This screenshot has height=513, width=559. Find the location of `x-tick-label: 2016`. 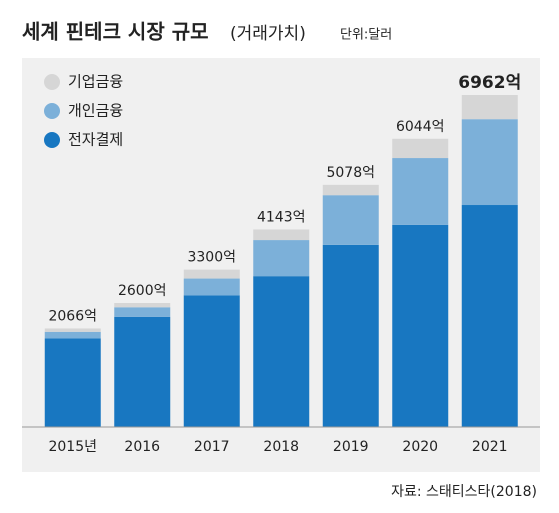

x-tick-label: 2016 is located at coordinates (142, 447).